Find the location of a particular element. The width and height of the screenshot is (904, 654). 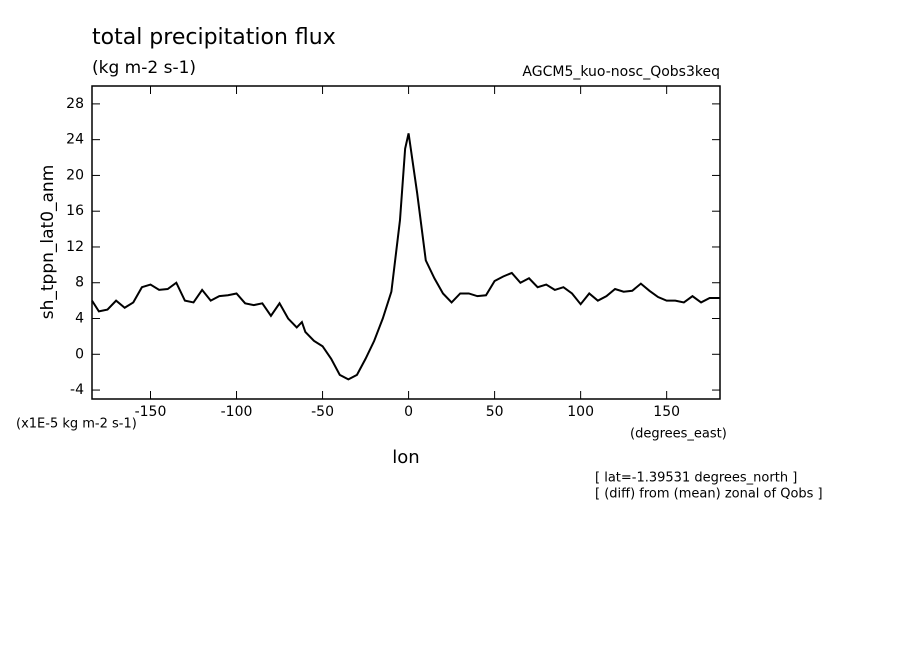

note: [ lat=-1.39531 degrees_north ] is located at coordinates (696, 478).